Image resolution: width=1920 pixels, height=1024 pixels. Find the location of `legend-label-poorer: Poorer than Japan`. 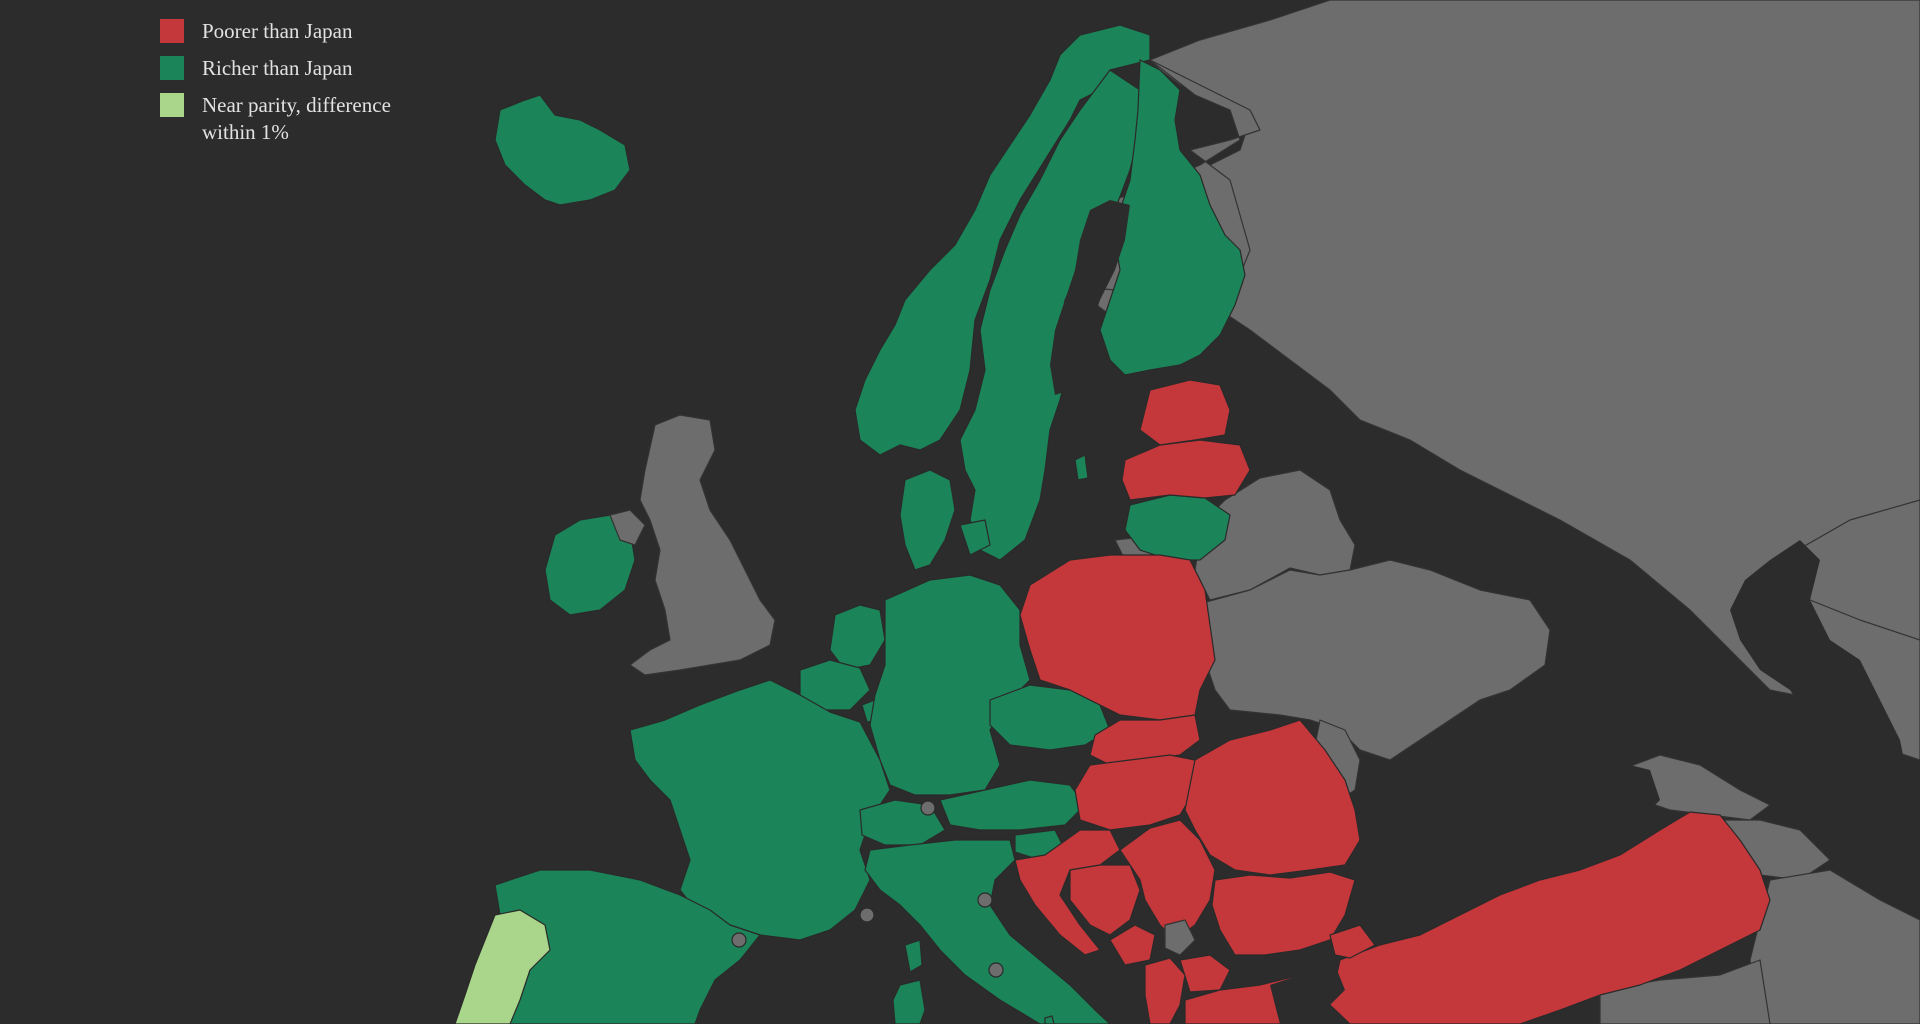

legend-label-poorer: Poorer than Japan is located at coordinates (277, 31).